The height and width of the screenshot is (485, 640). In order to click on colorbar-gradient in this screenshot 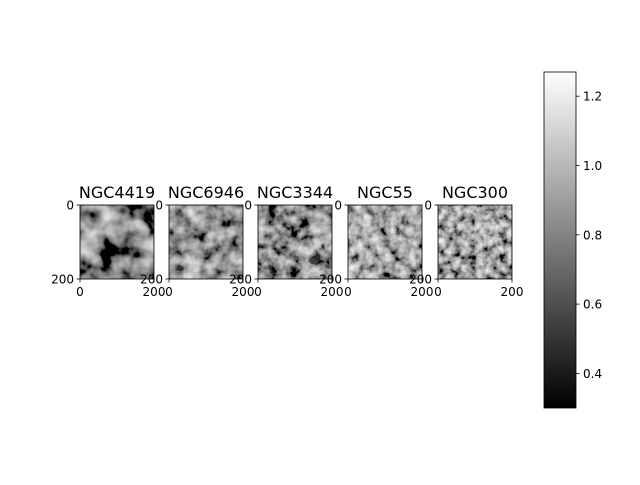, I will do `click(560, 240)`.